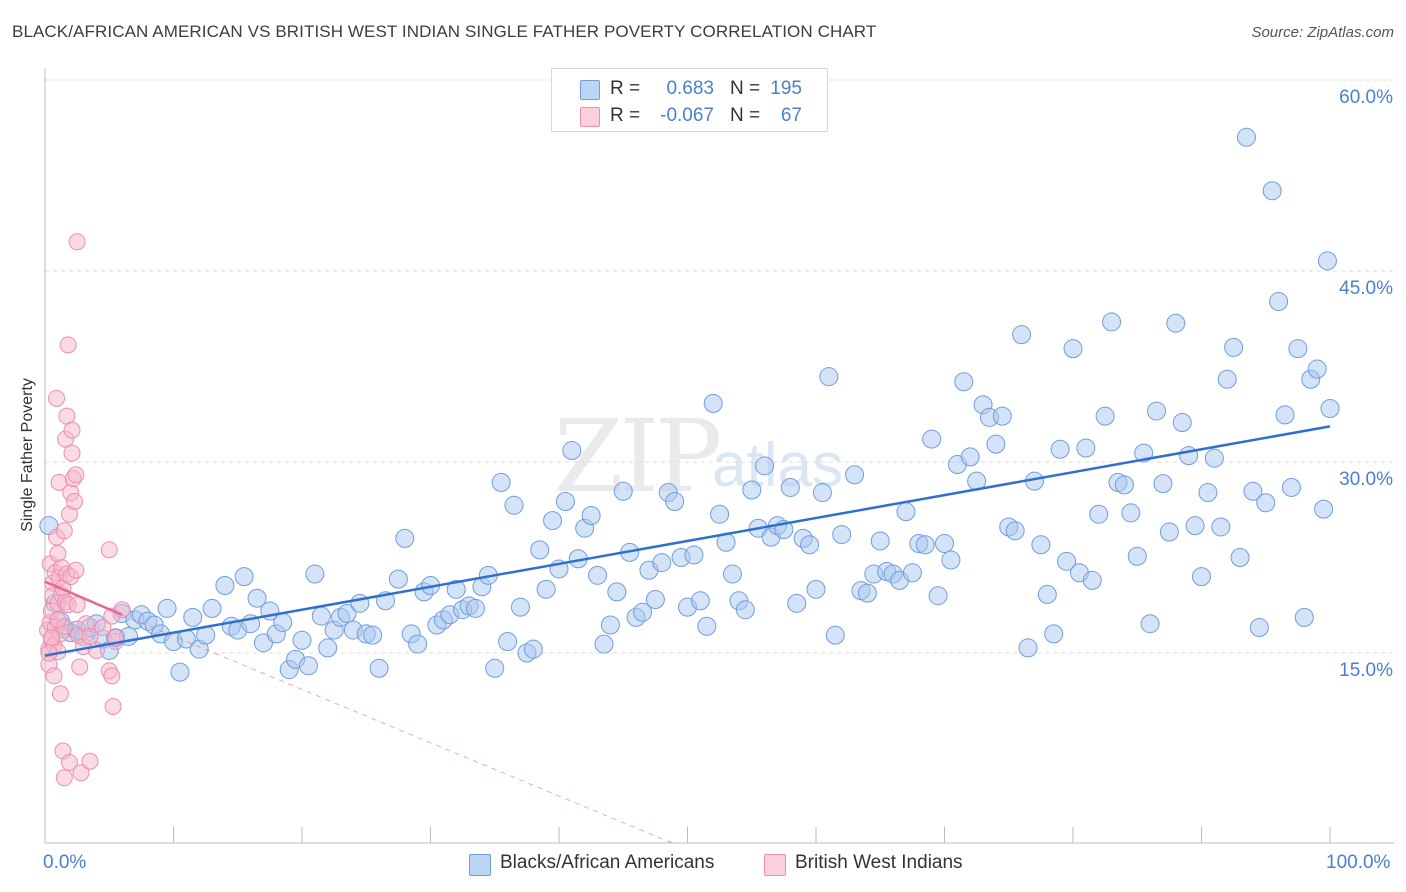 This screenshot has width=1406, height=892. What do you see at coordinates (607, 862) in the screenshot?
I see `bottom-legend-blue-label: Blacks/African Americans` at bounding box center [607, 862].